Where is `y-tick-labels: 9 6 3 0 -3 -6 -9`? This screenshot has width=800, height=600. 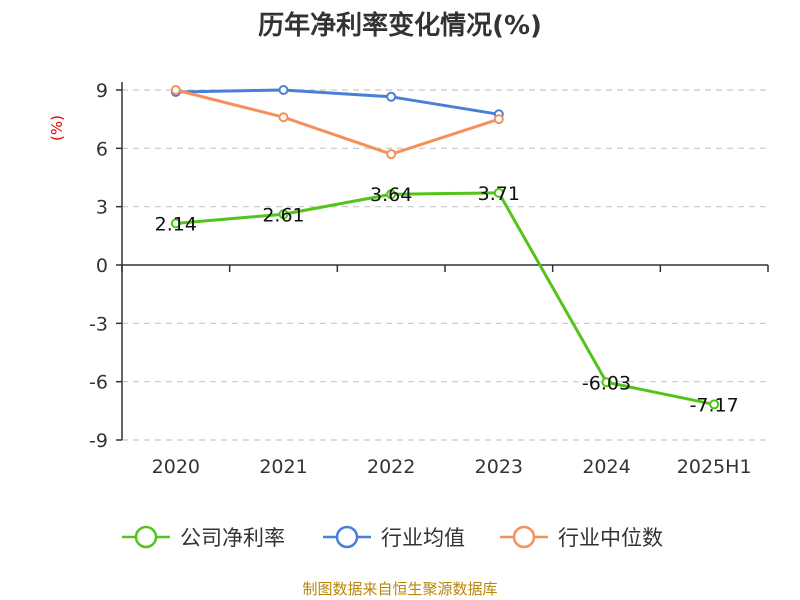
y-tick-labels: 9 6 3 0 -3 -6 -9 is located at coordinates (98, 266).